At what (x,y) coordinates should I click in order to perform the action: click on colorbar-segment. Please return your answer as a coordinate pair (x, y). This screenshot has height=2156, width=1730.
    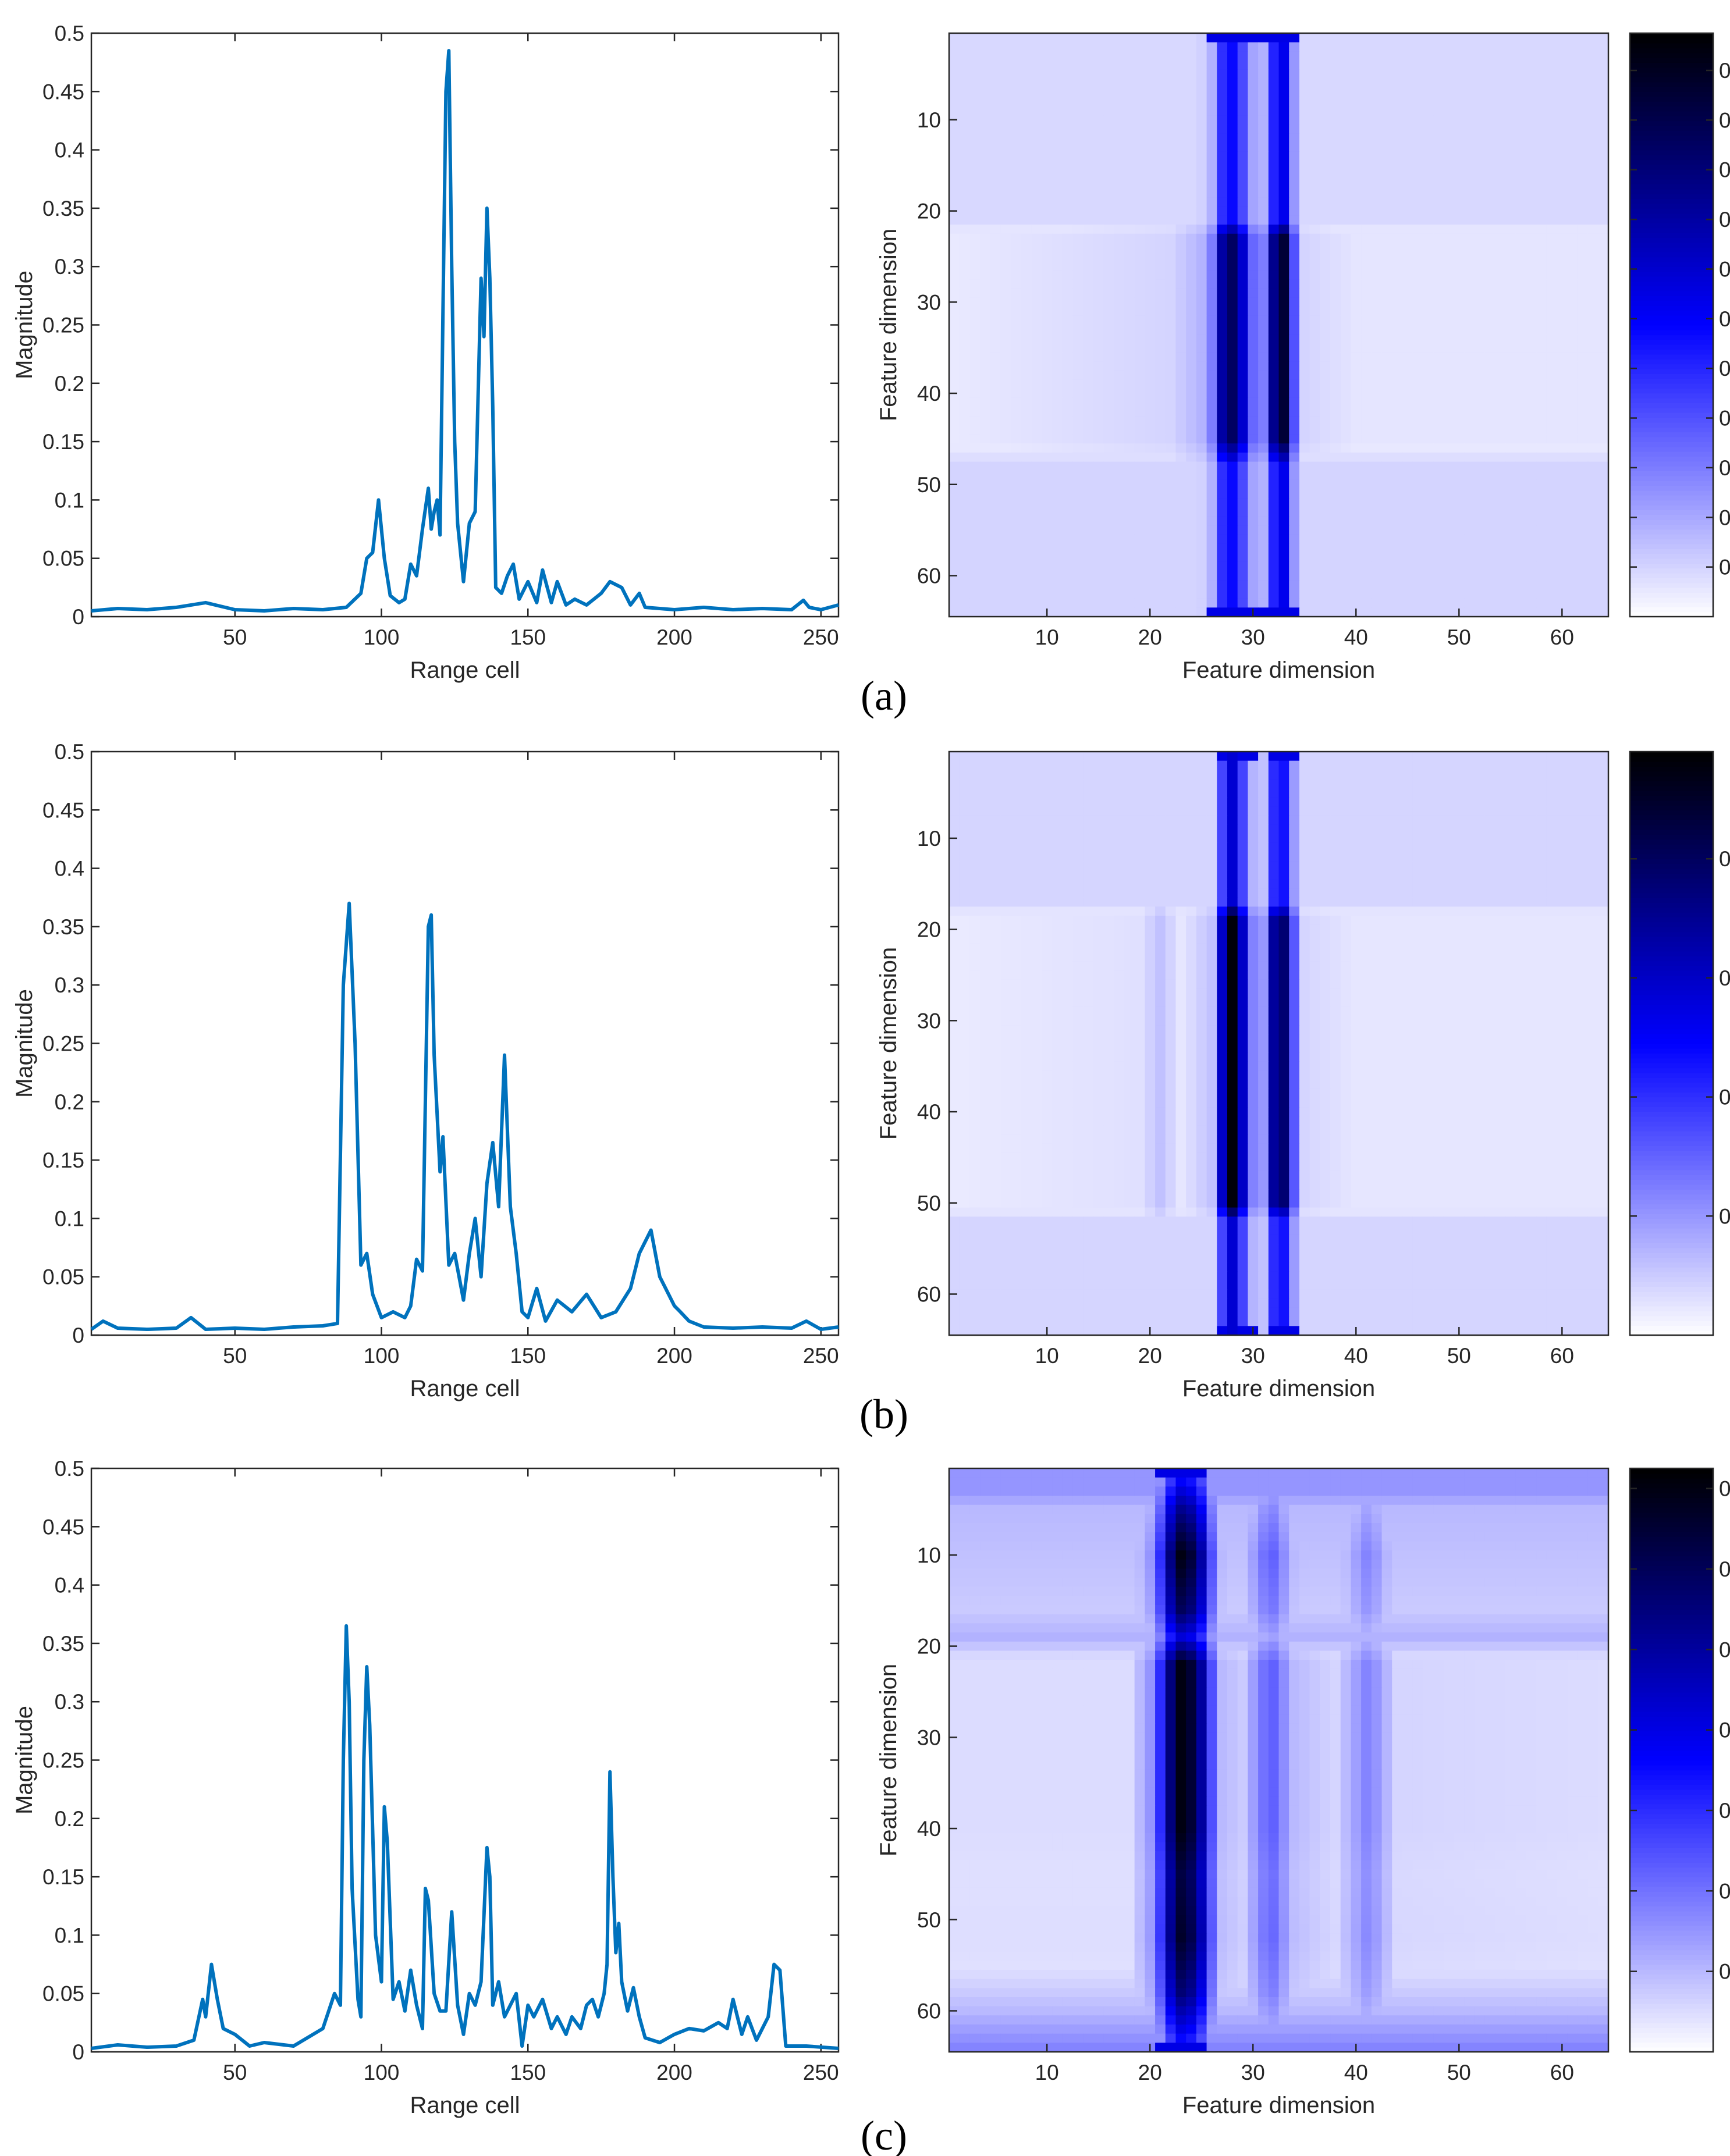
    Looking at the image, I should click on (1671, 420).